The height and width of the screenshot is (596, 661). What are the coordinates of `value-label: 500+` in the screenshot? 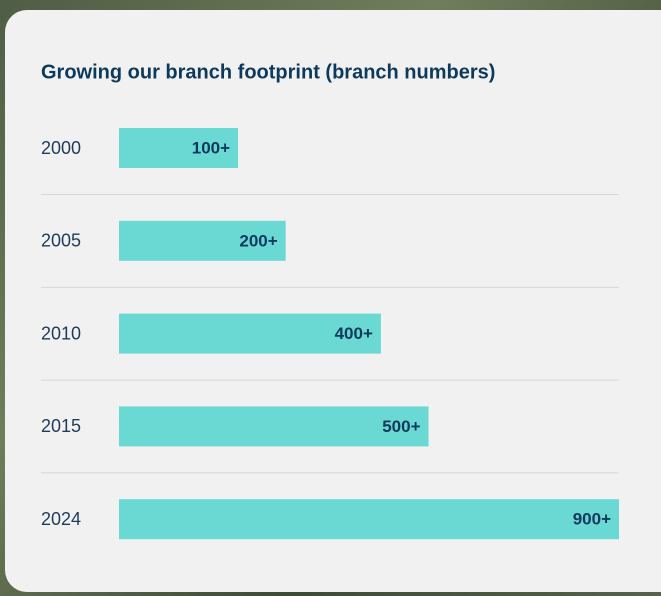 It's located at (401, 426).